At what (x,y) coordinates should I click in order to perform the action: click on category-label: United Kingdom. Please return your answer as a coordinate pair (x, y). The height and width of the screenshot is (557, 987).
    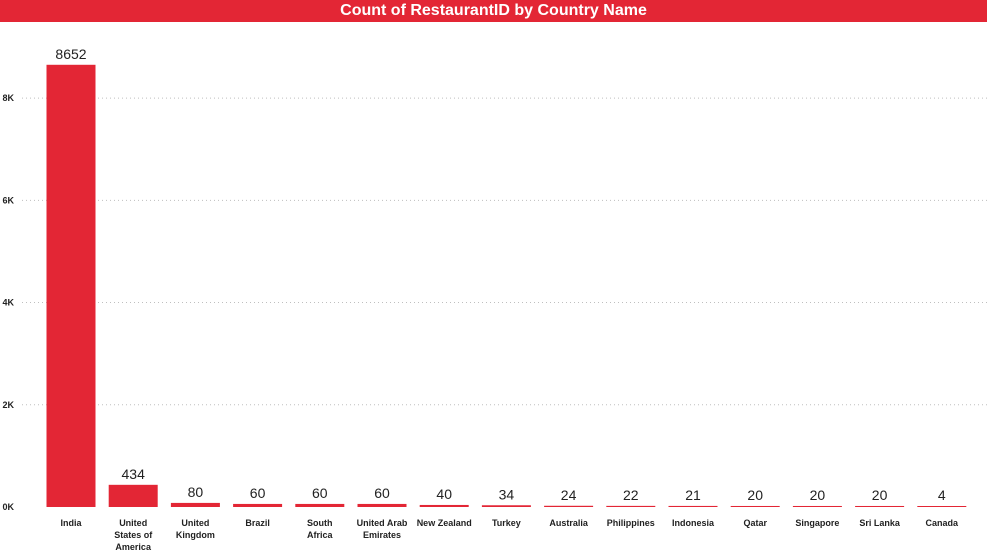
    Looking at the image, I should click on (195, 529).